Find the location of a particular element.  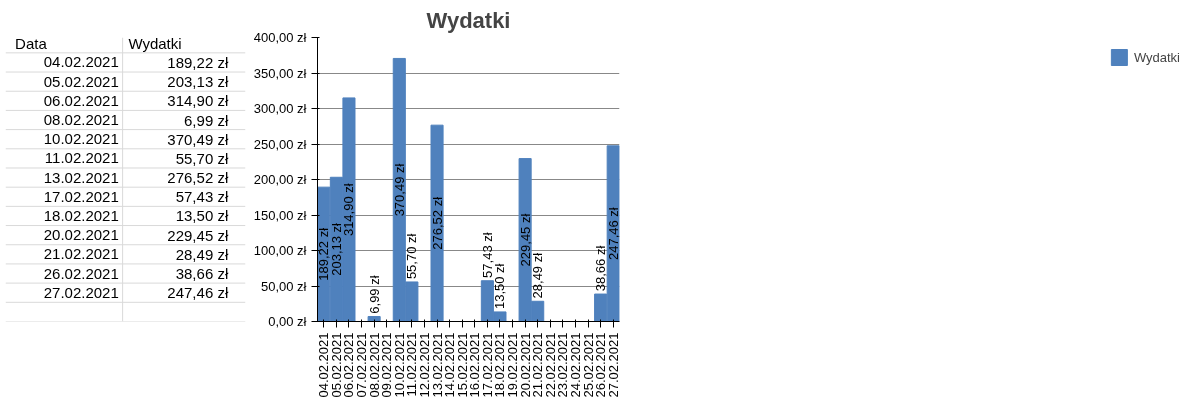

text: 06.02.2021 is located at coordinates (81, 100).